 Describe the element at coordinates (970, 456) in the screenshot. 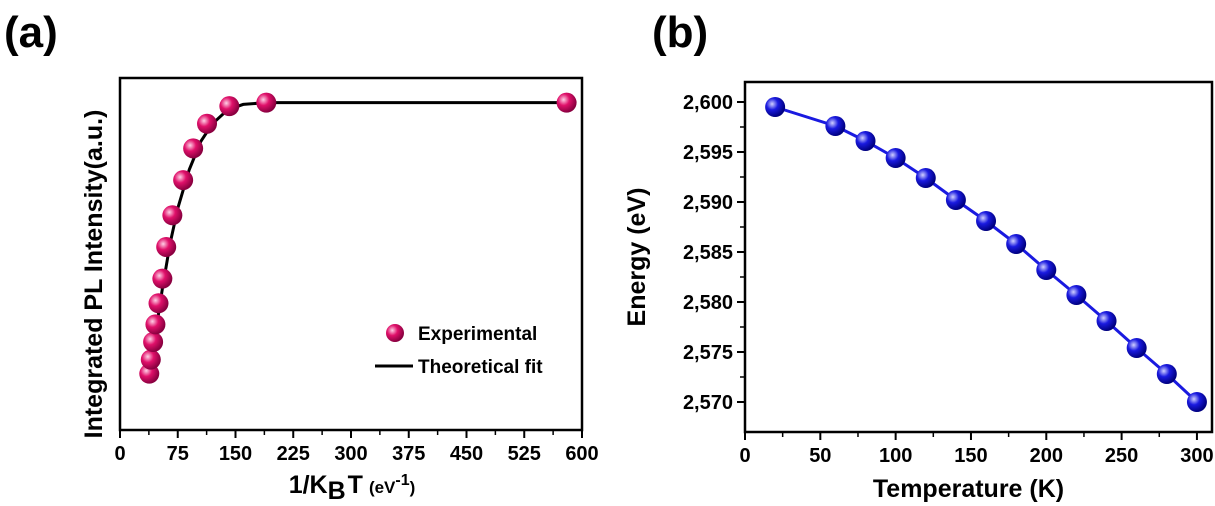

I see `x-tick-label-b: 150` at that location.